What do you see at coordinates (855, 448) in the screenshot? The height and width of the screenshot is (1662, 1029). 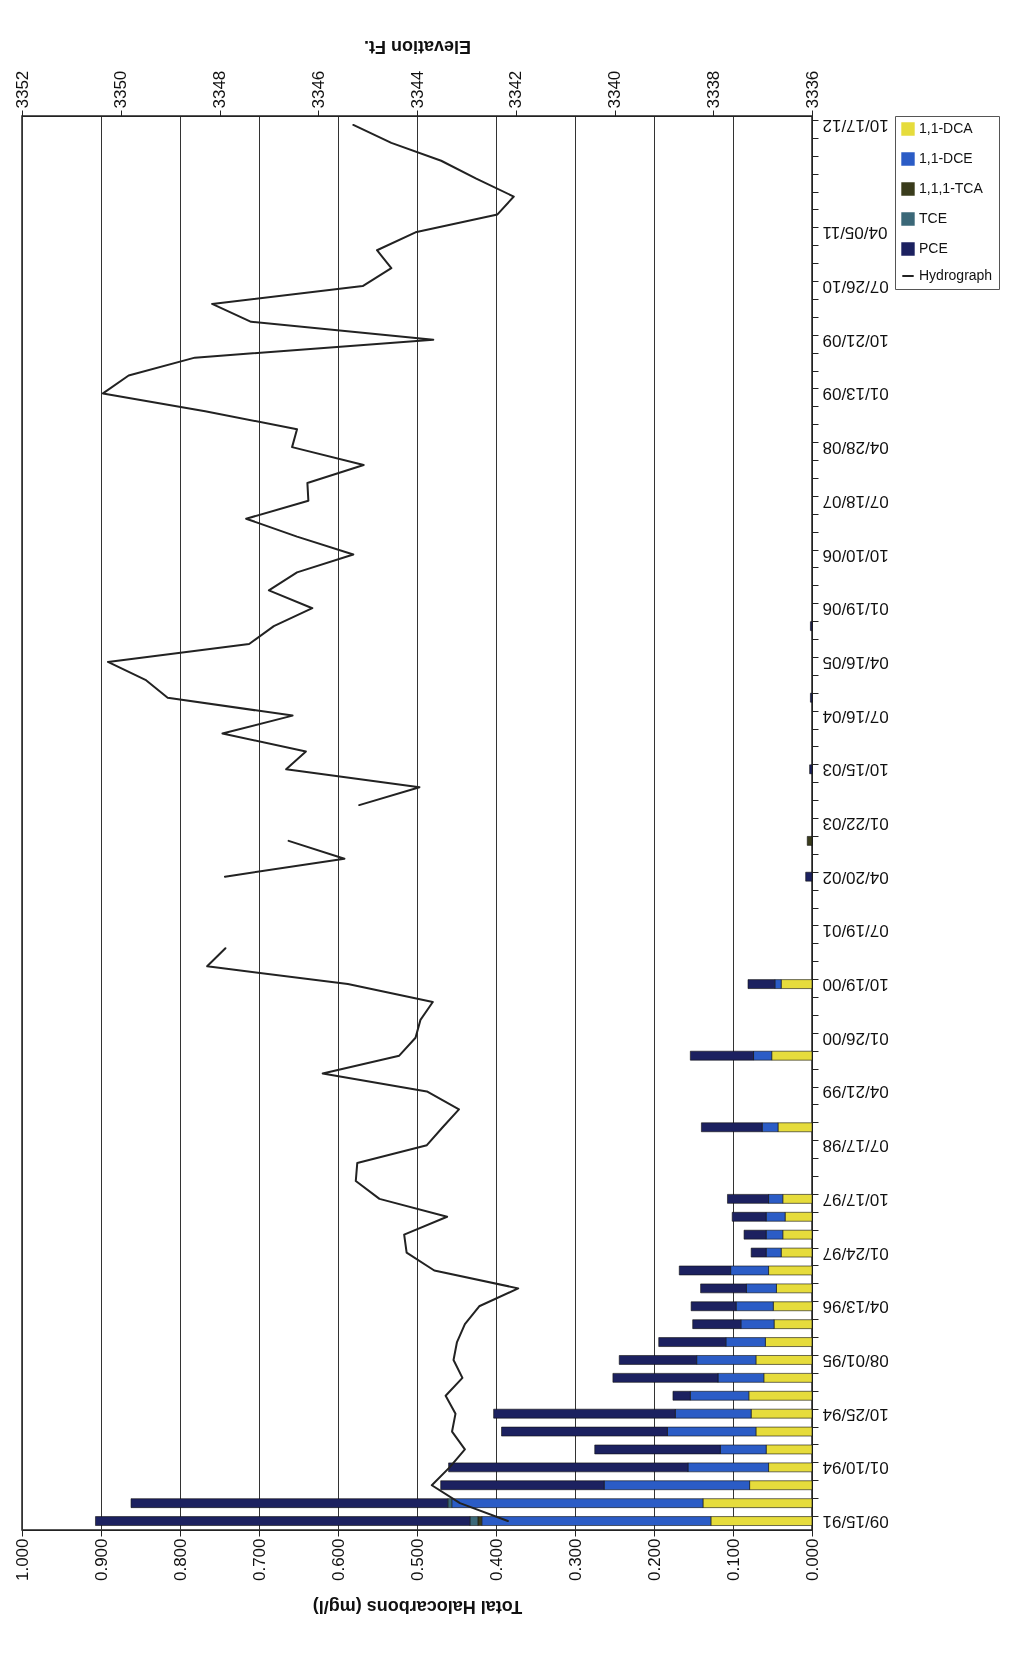 I see `y-tick-label: 04/28/08` at bounding box center [855, 448].